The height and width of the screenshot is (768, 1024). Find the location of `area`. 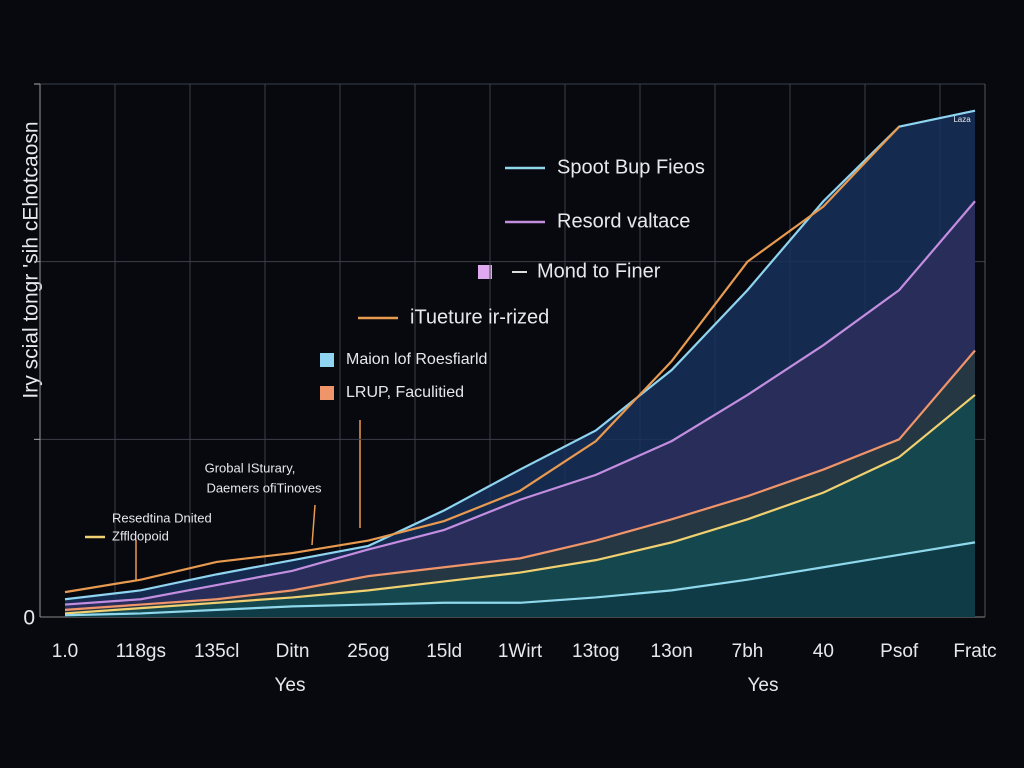

area is located at coordinates (520, 579).